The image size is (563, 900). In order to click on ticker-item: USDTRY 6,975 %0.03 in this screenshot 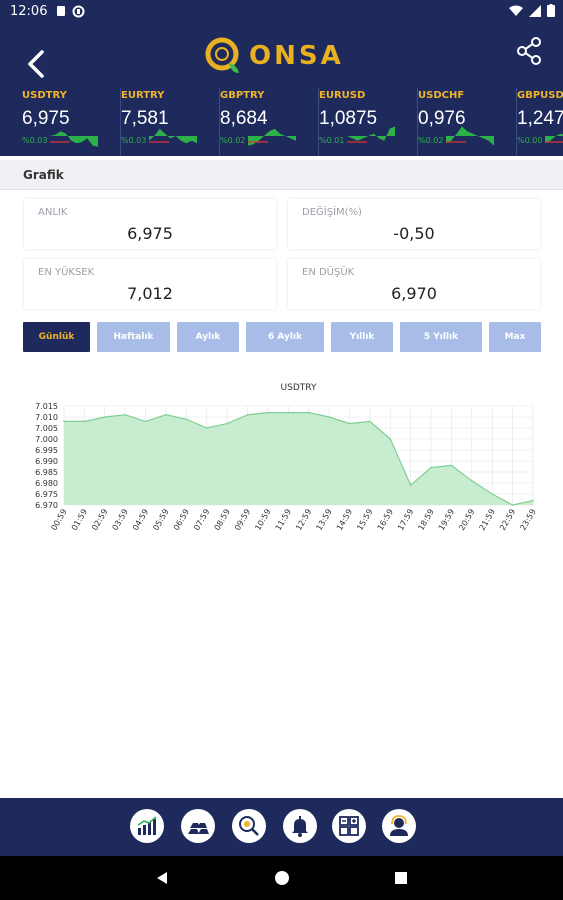, I will do `click(71, 122)`.